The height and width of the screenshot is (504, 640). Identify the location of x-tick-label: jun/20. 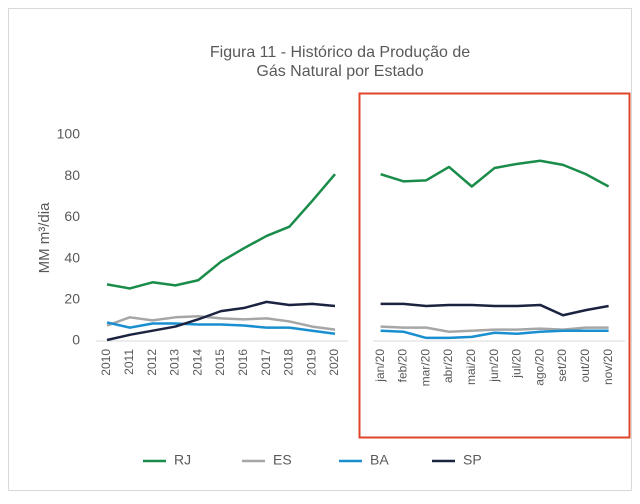
(494, 366).